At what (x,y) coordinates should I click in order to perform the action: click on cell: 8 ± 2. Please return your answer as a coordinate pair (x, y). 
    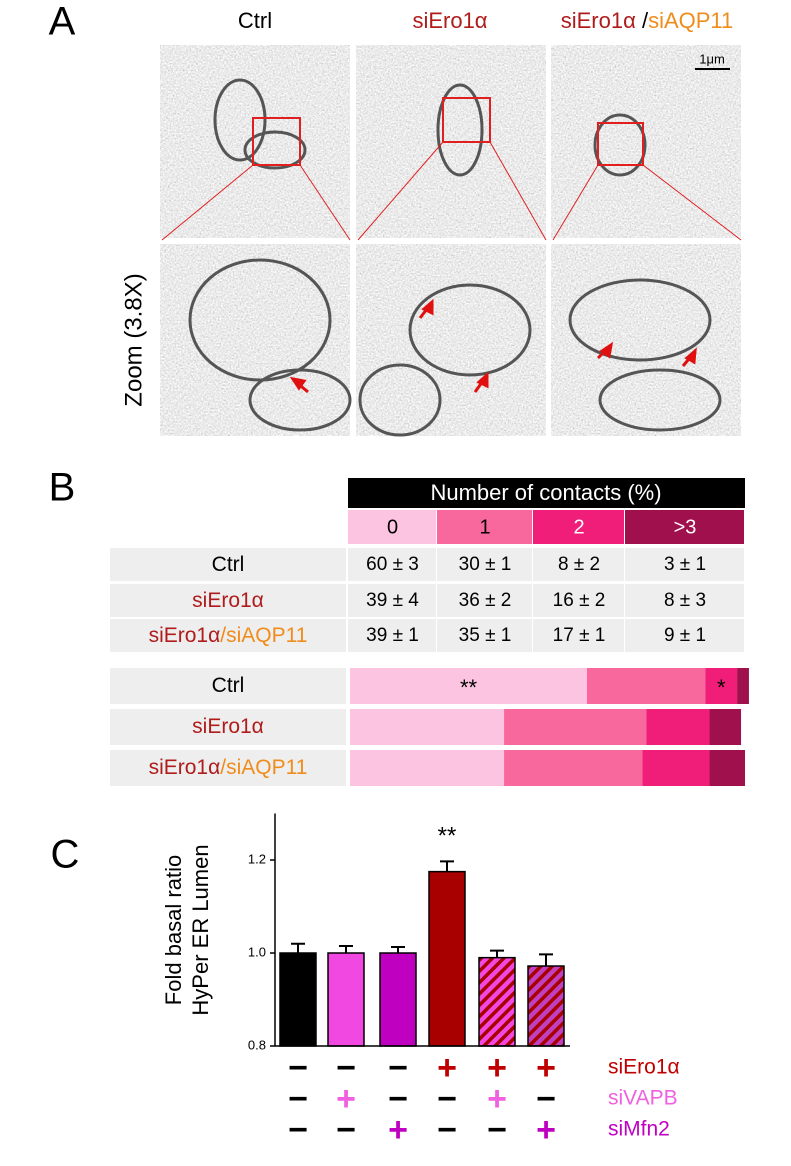
    Looking at the image, I should click on (579, 564).